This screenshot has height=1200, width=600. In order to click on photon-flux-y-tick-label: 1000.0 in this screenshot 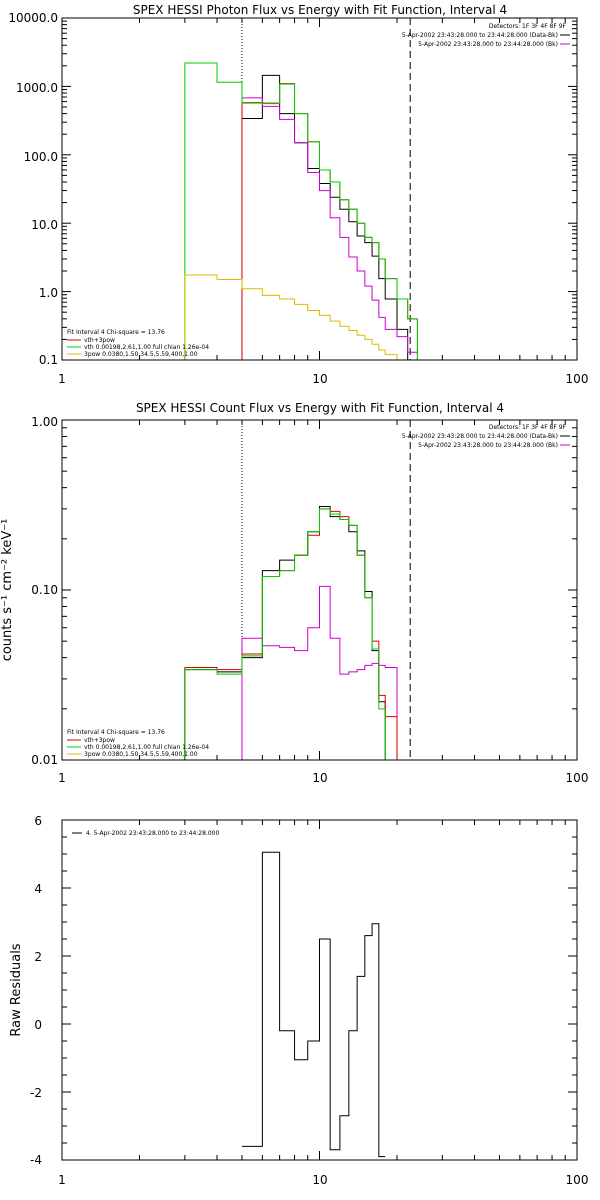, I will do `click(37, 88)`.